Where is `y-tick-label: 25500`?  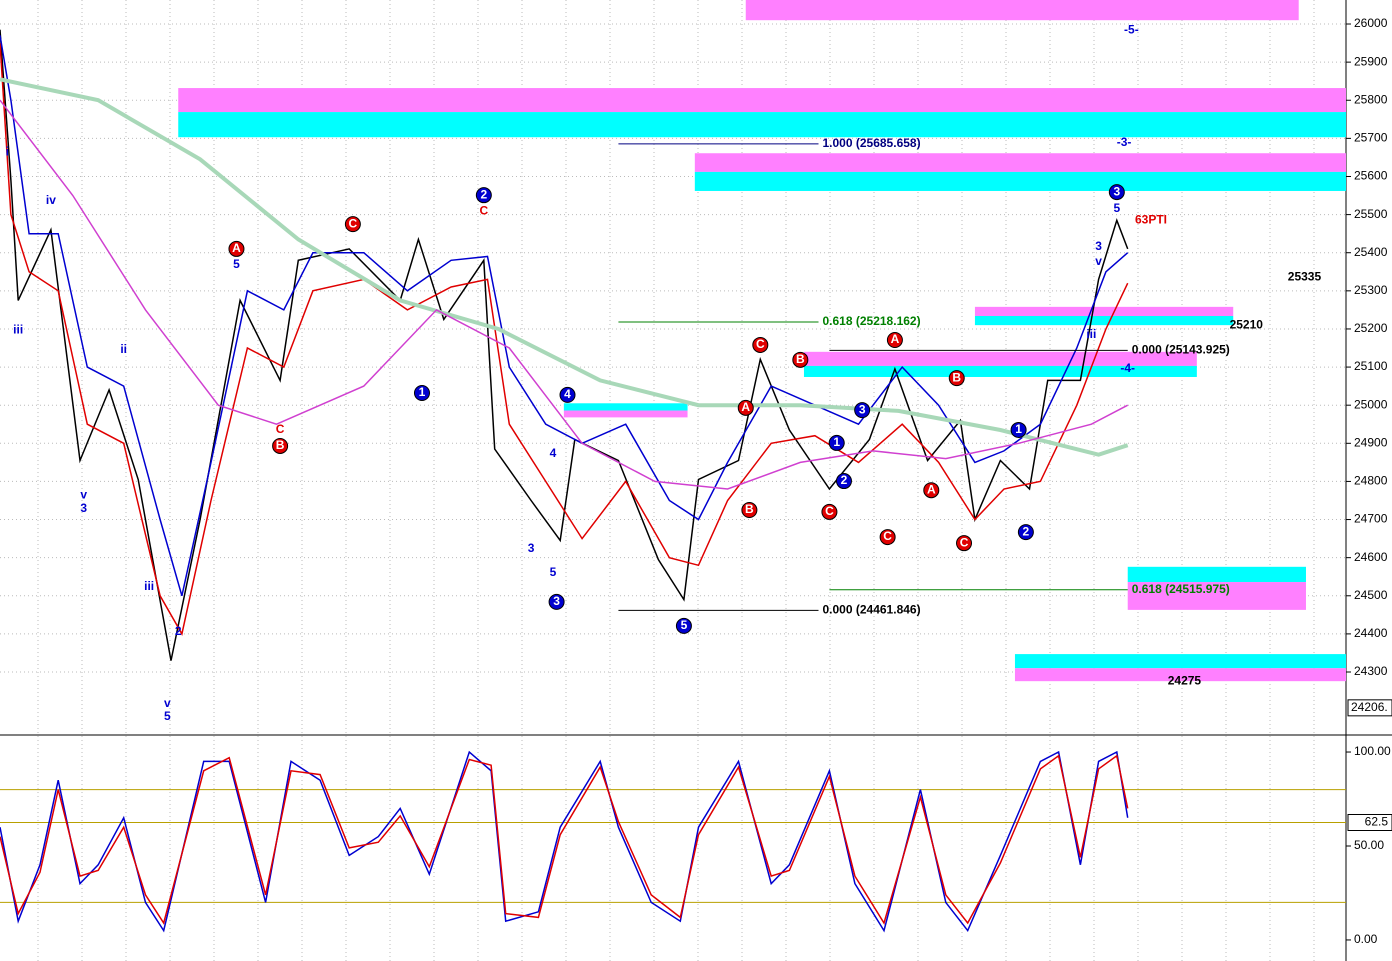 y-tick-label: 25500 is located at coordinates (1371, 214).